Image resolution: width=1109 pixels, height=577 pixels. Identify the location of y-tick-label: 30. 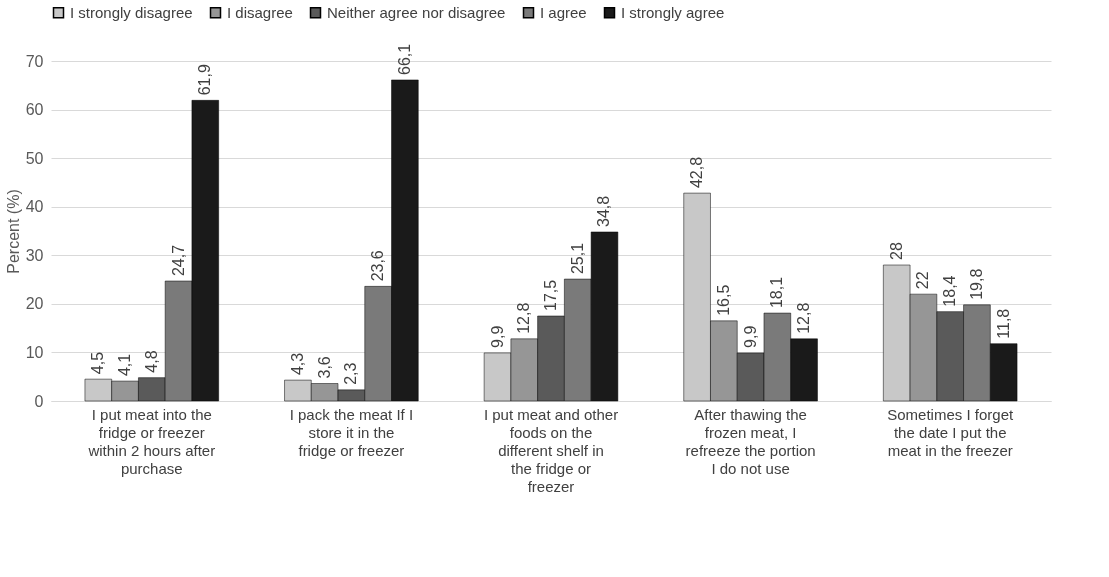
(34, 255).